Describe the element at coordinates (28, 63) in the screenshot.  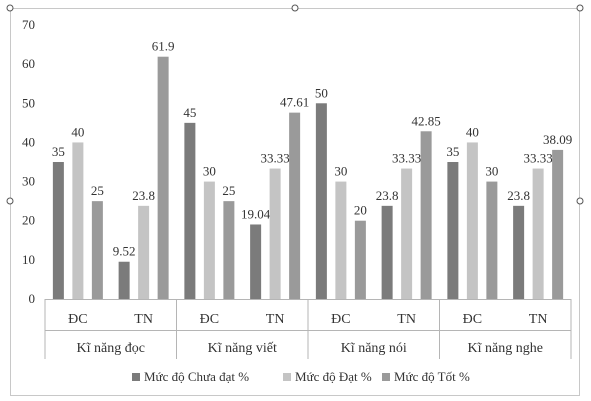
I see `y-tick-label: 60` at that location.